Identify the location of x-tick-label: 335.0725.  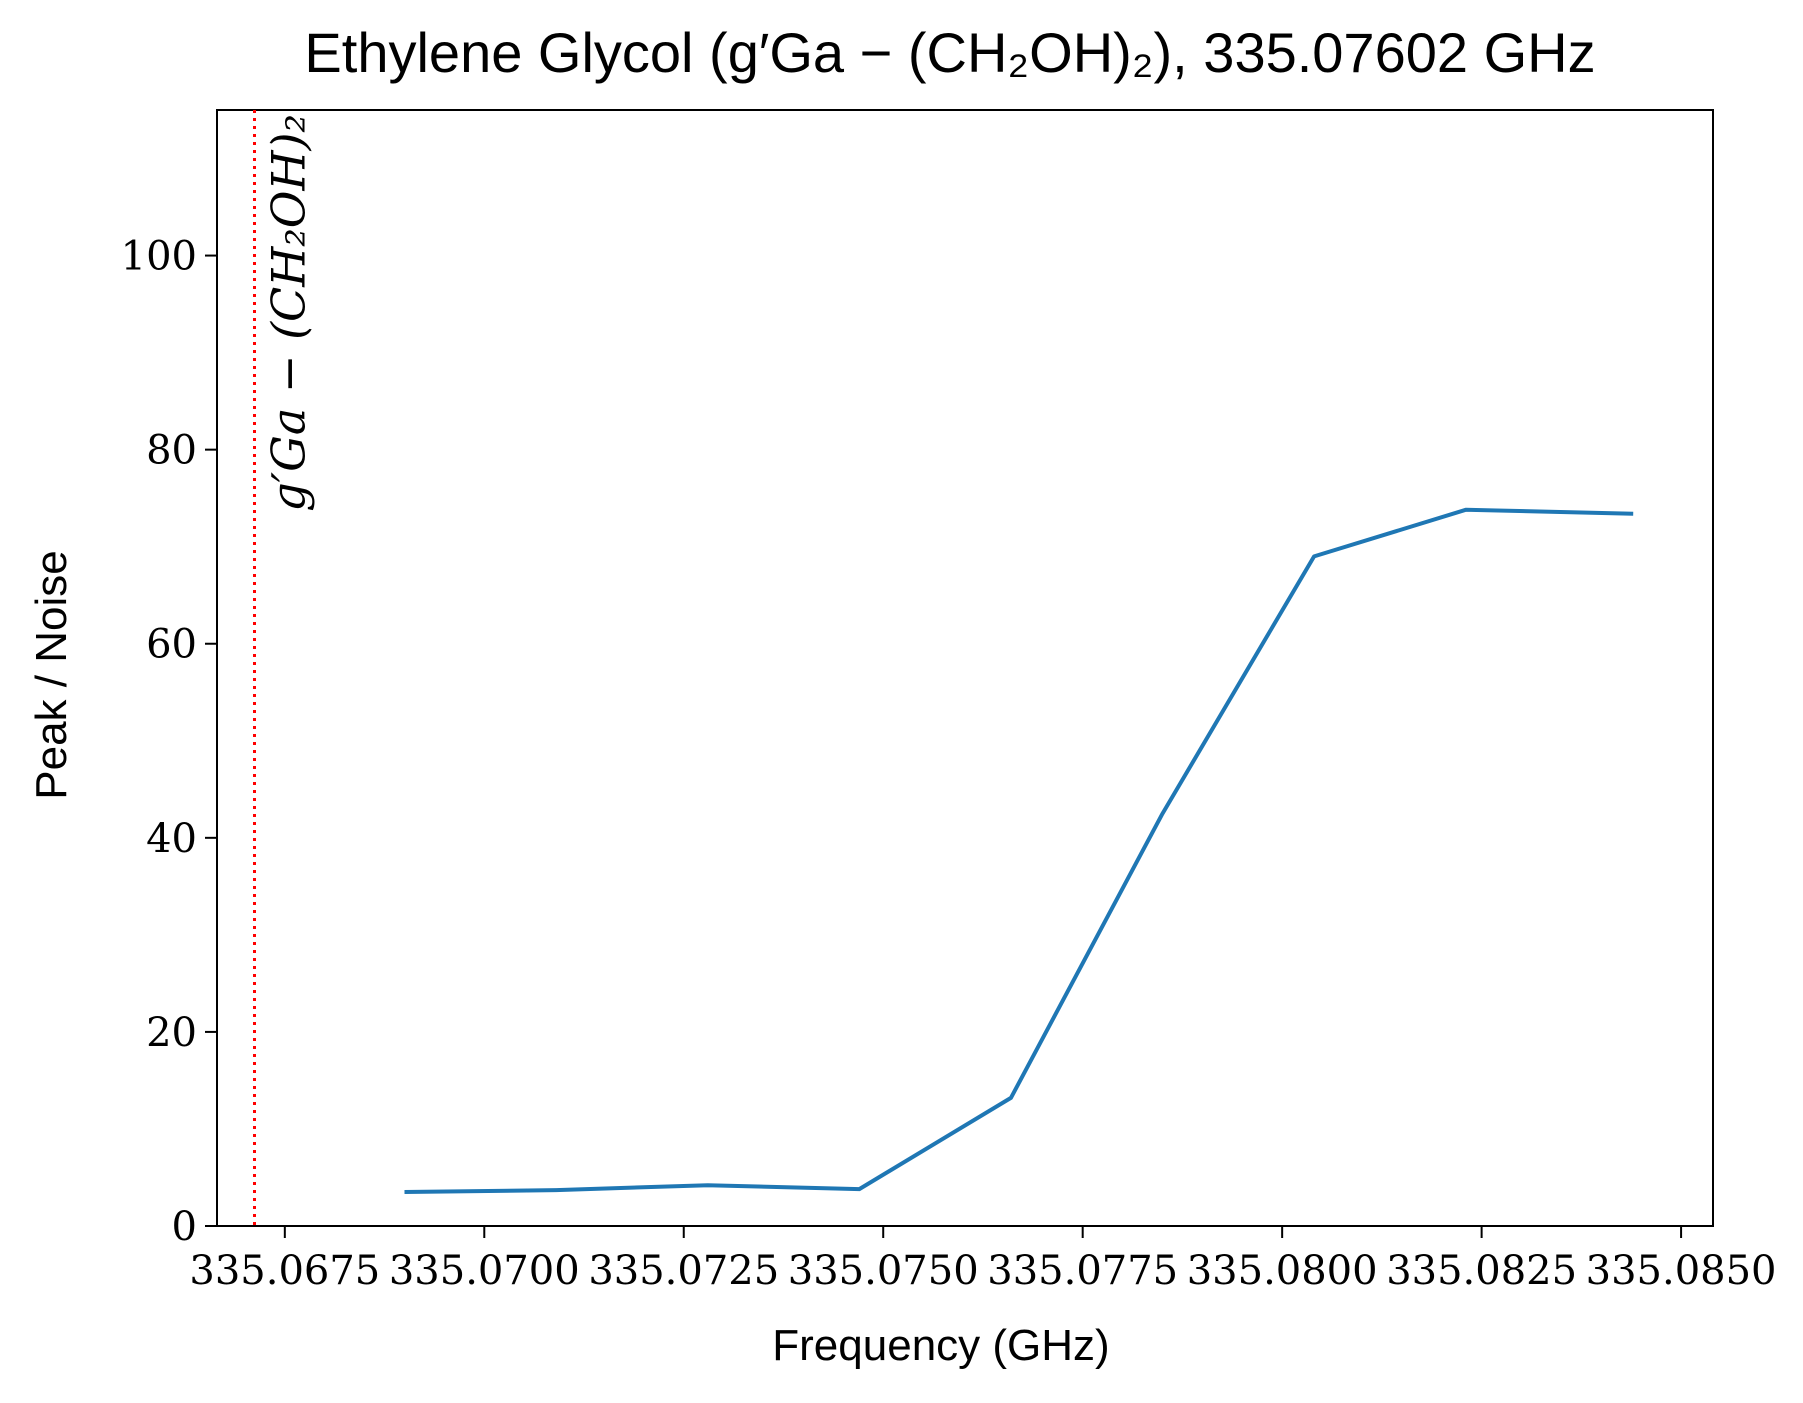
(683, 1271).